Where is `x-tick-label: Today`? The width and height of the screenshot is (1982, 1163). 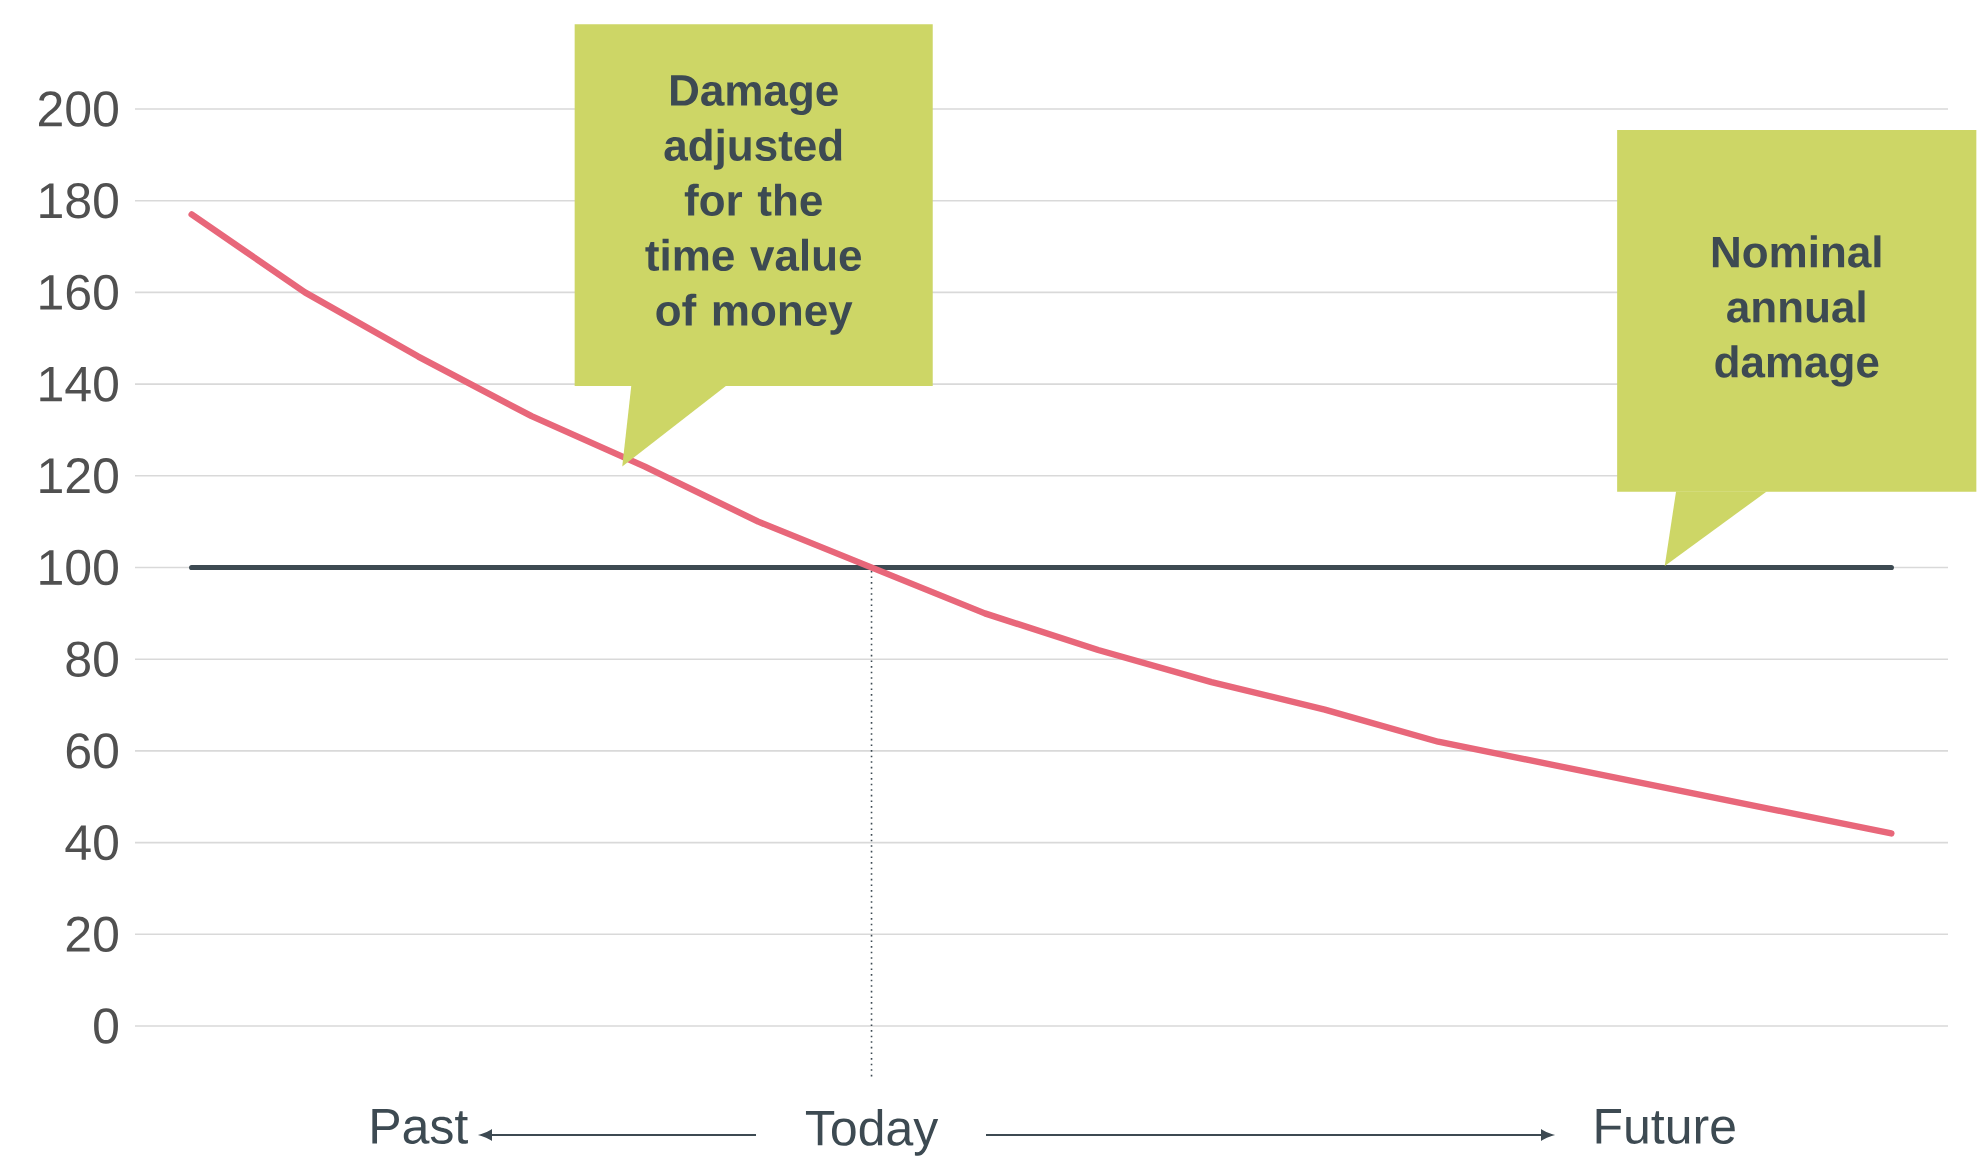 x-tick-label: Today is located at coordinates (872, 1132).